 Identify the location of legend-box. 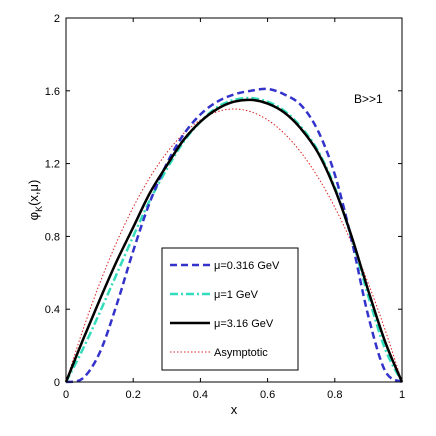
(230, 309).